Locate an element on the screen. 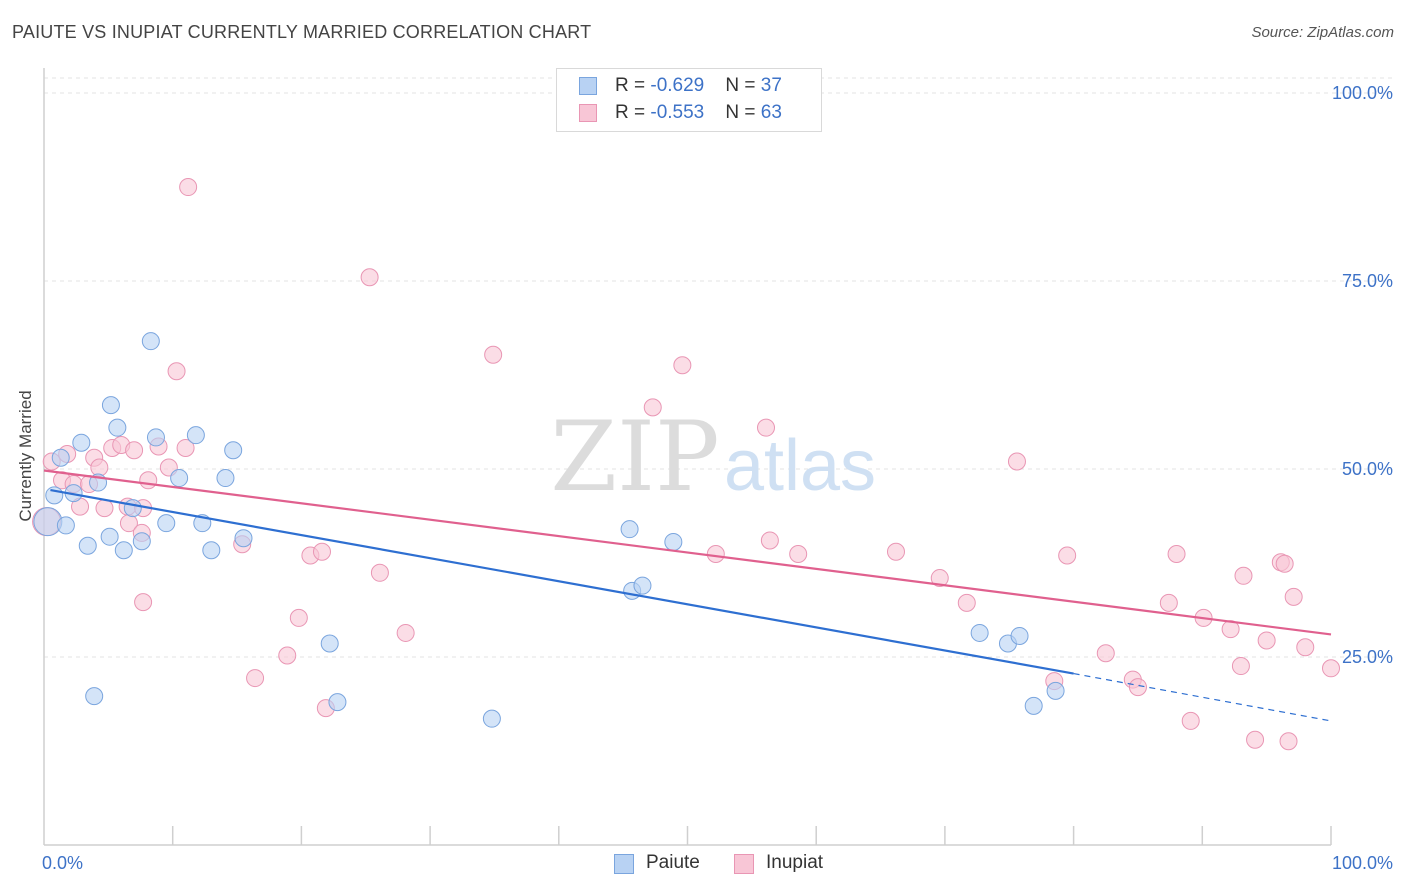 The image size is (1406, 892). paiute-r-value: -0.629 is located at coordinates (677, 85).